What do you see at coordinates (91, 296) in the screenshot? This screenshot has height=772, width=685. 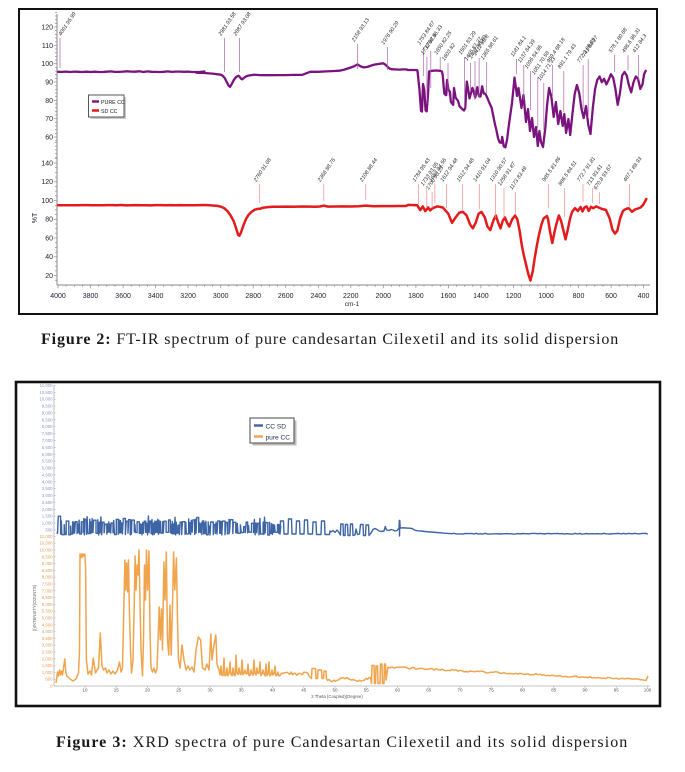 I see `svg-text: 3800` at bounding box center [91, 296].